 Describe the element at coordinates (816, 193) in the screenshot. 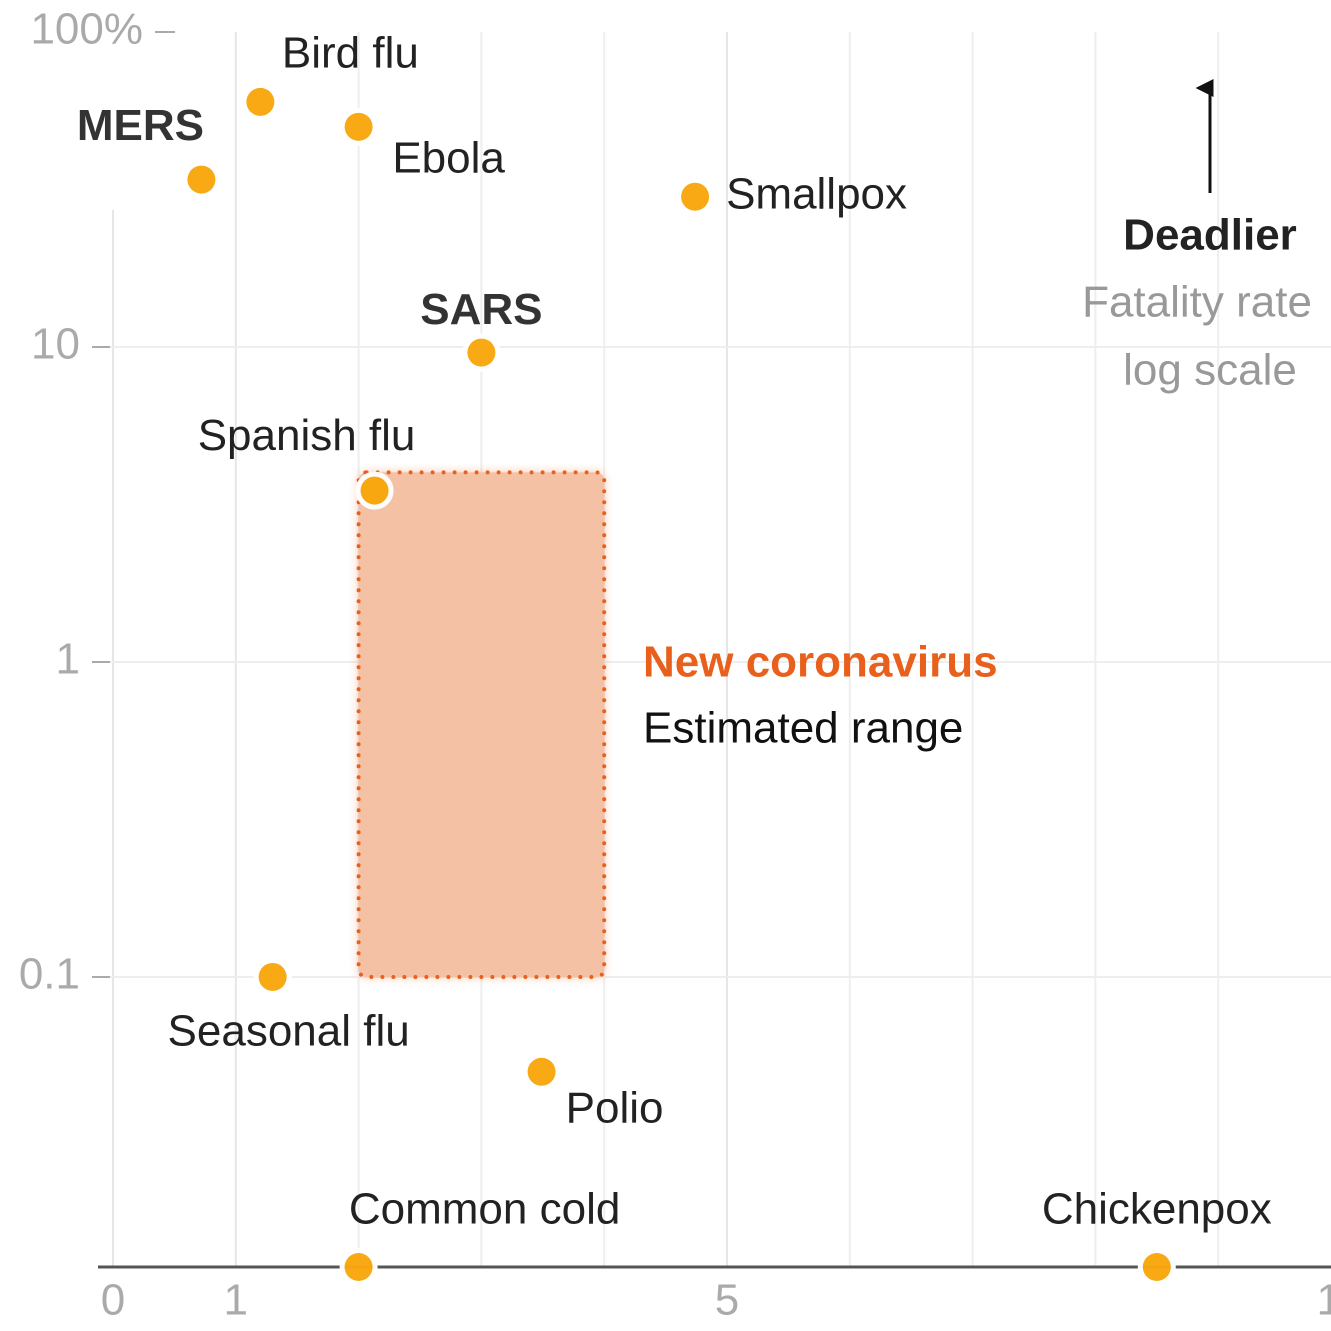

I see `point-label: Smallpox` at that location.